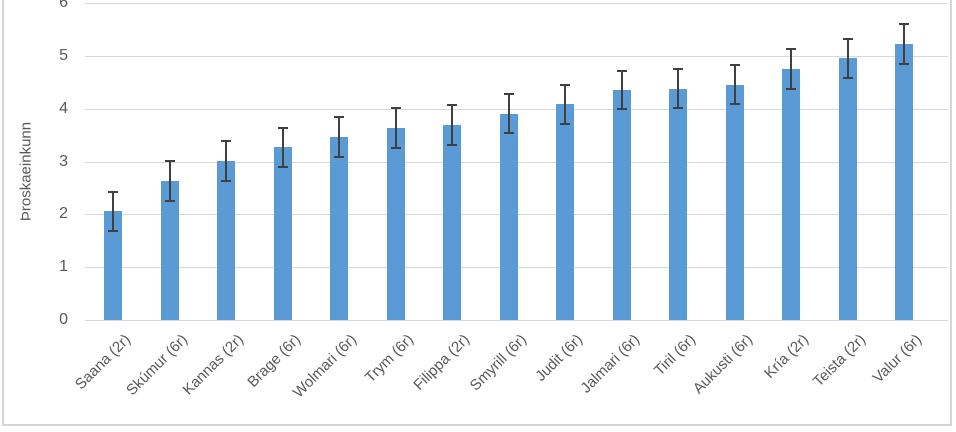  I want to click on y-tick-label-3: 3, so click(63, 161).